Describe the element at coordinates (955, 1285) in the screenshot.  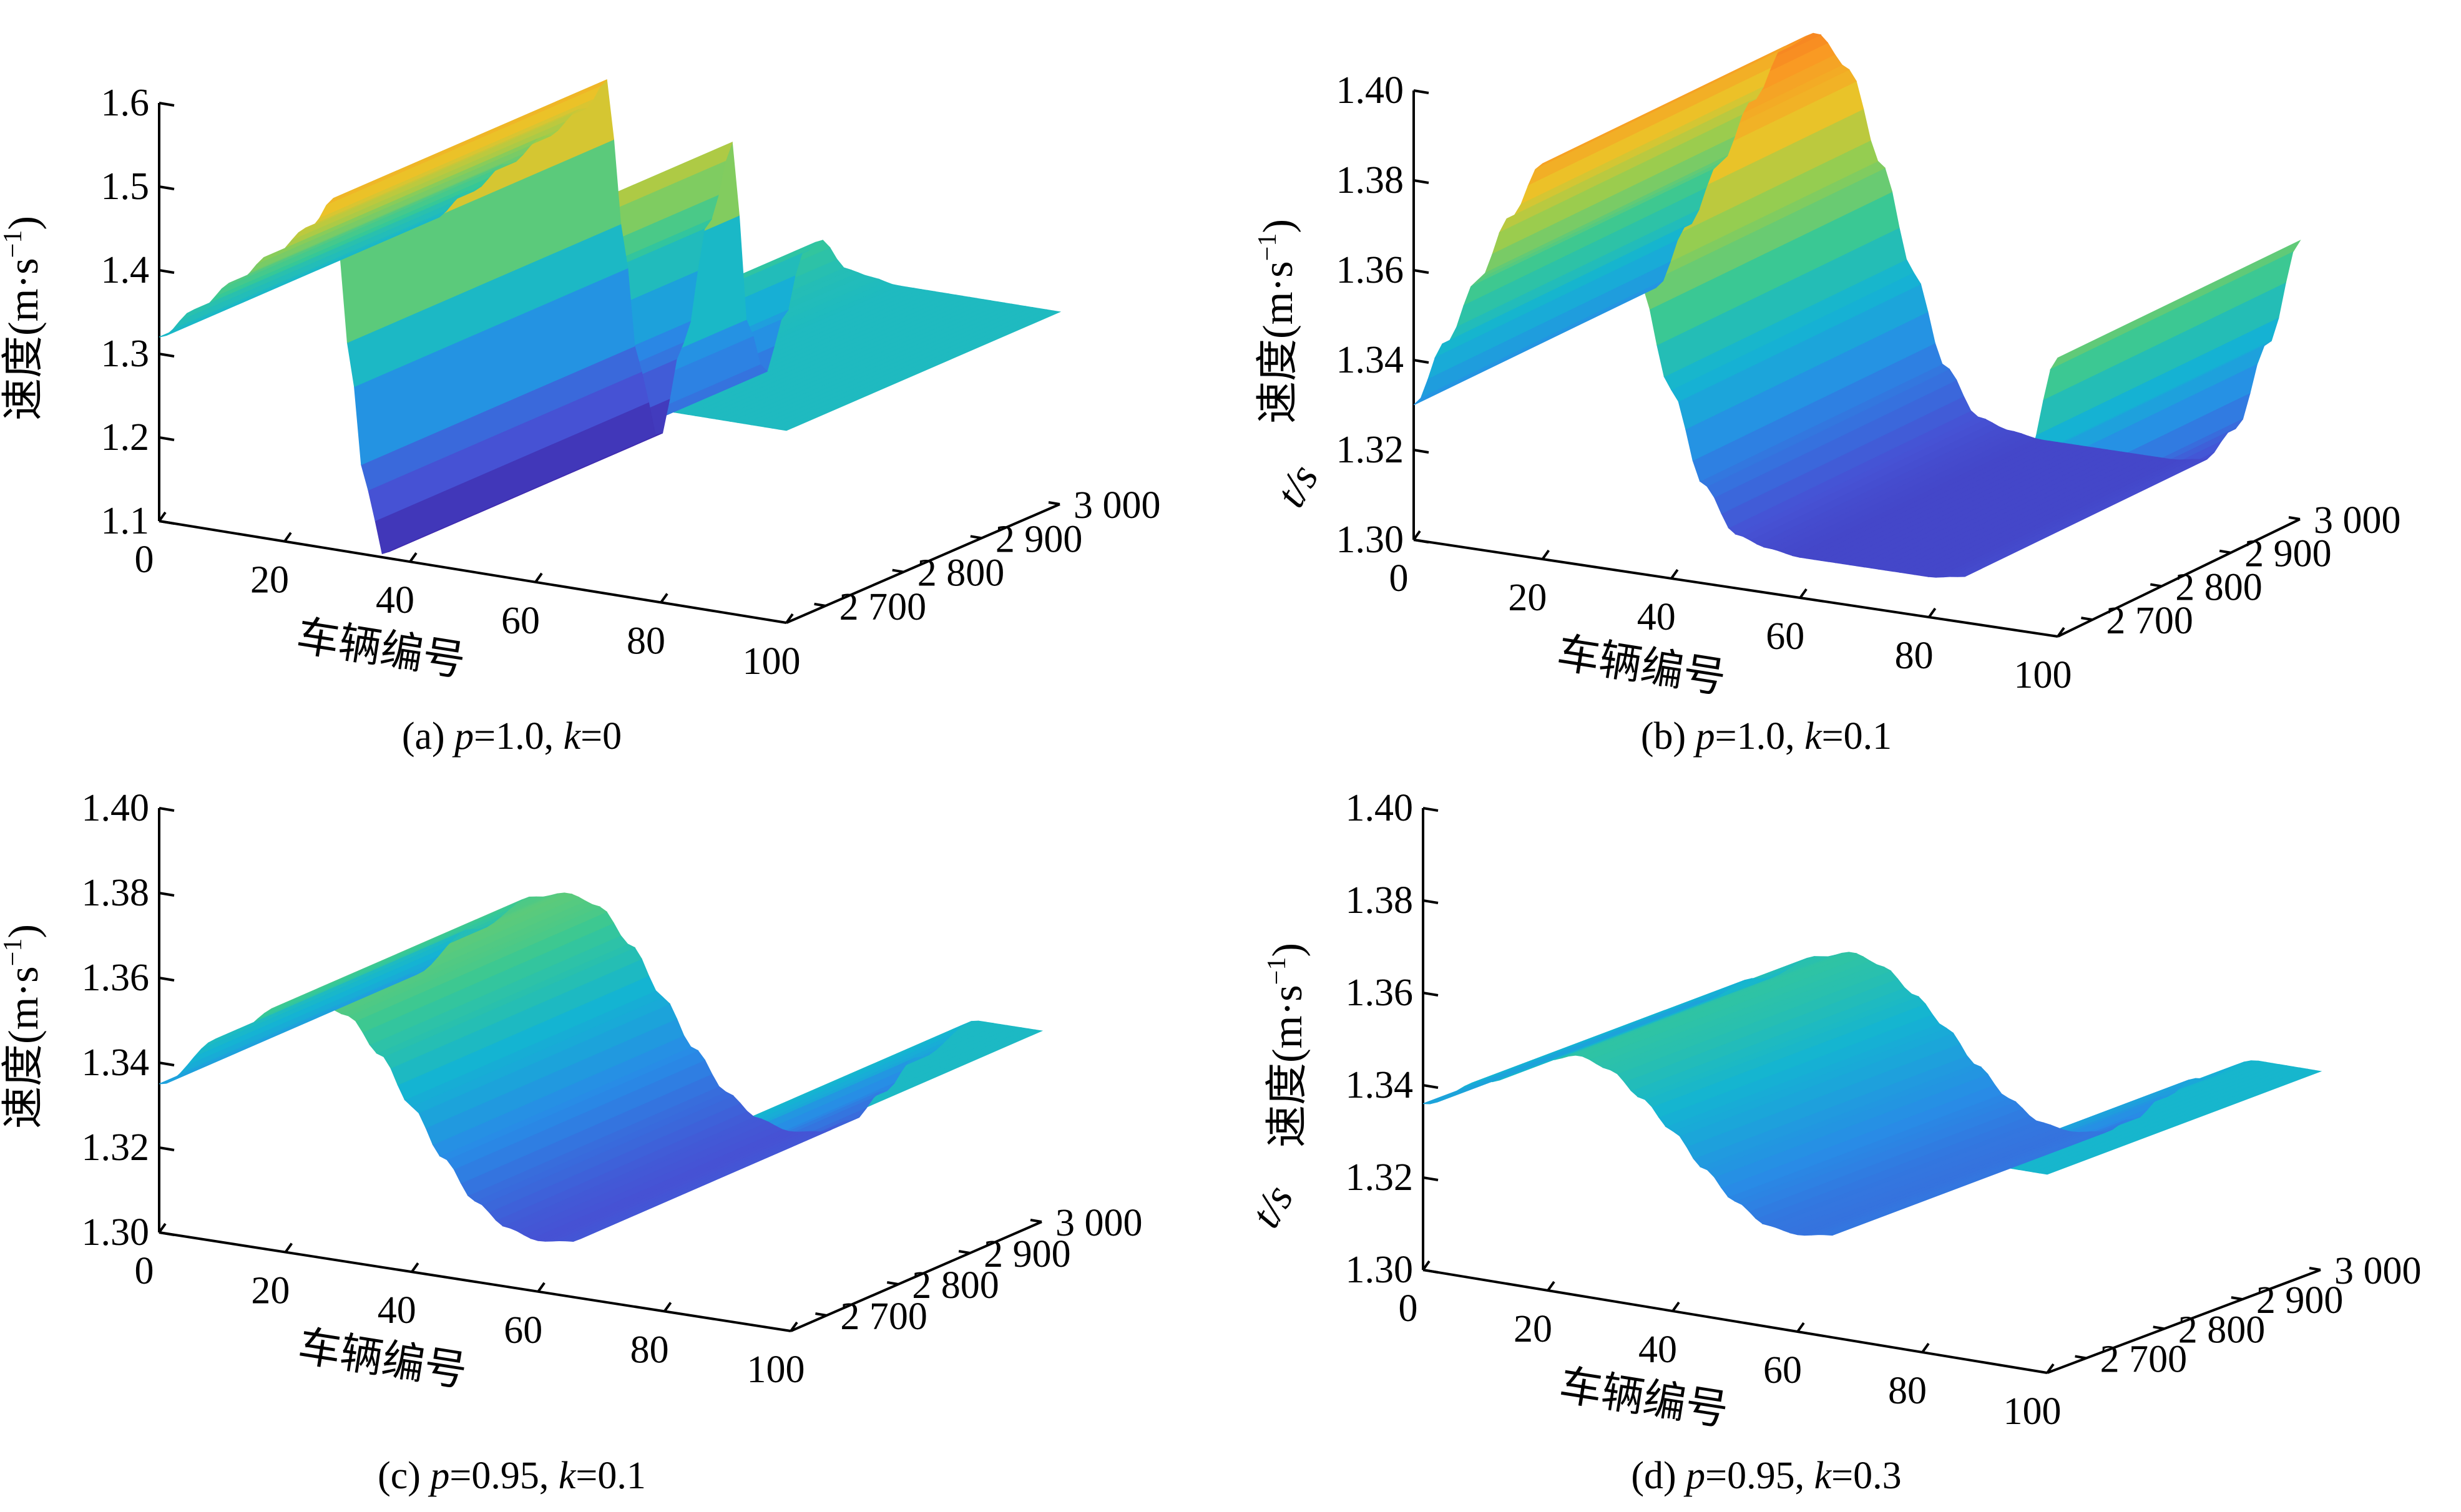
I see `t-tick-label: 2 800` at that location.